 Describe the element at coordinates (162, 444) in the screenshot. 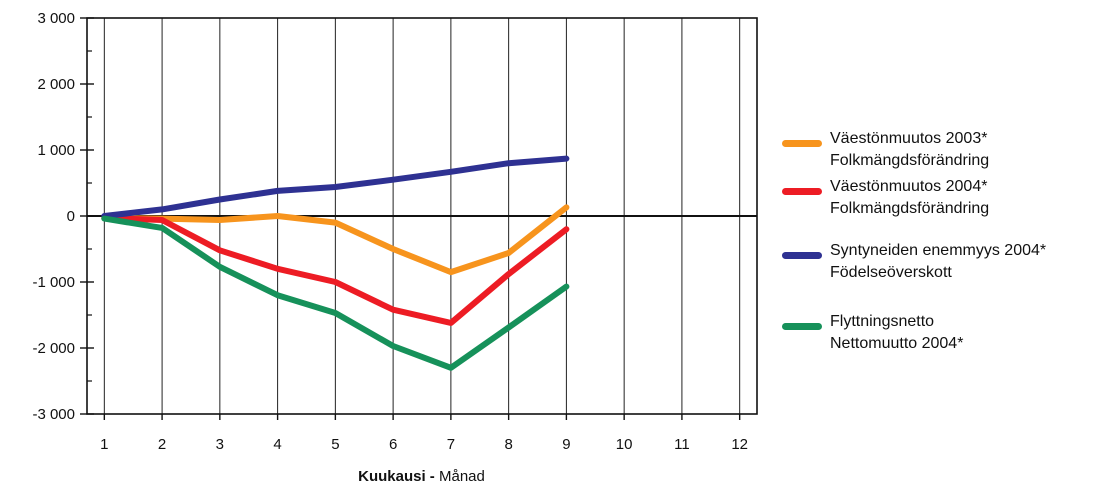

I see `x-tick-label: 2` at that location.